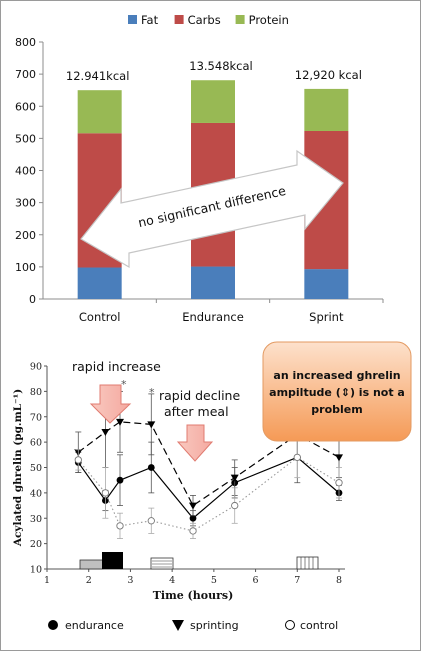 The height and width of the screenshot is (654, 421). What do you see at coordinates (36, 468) in the screenshot?
I see `line-y-tick-label: 50` at bounding box center [36, 468].